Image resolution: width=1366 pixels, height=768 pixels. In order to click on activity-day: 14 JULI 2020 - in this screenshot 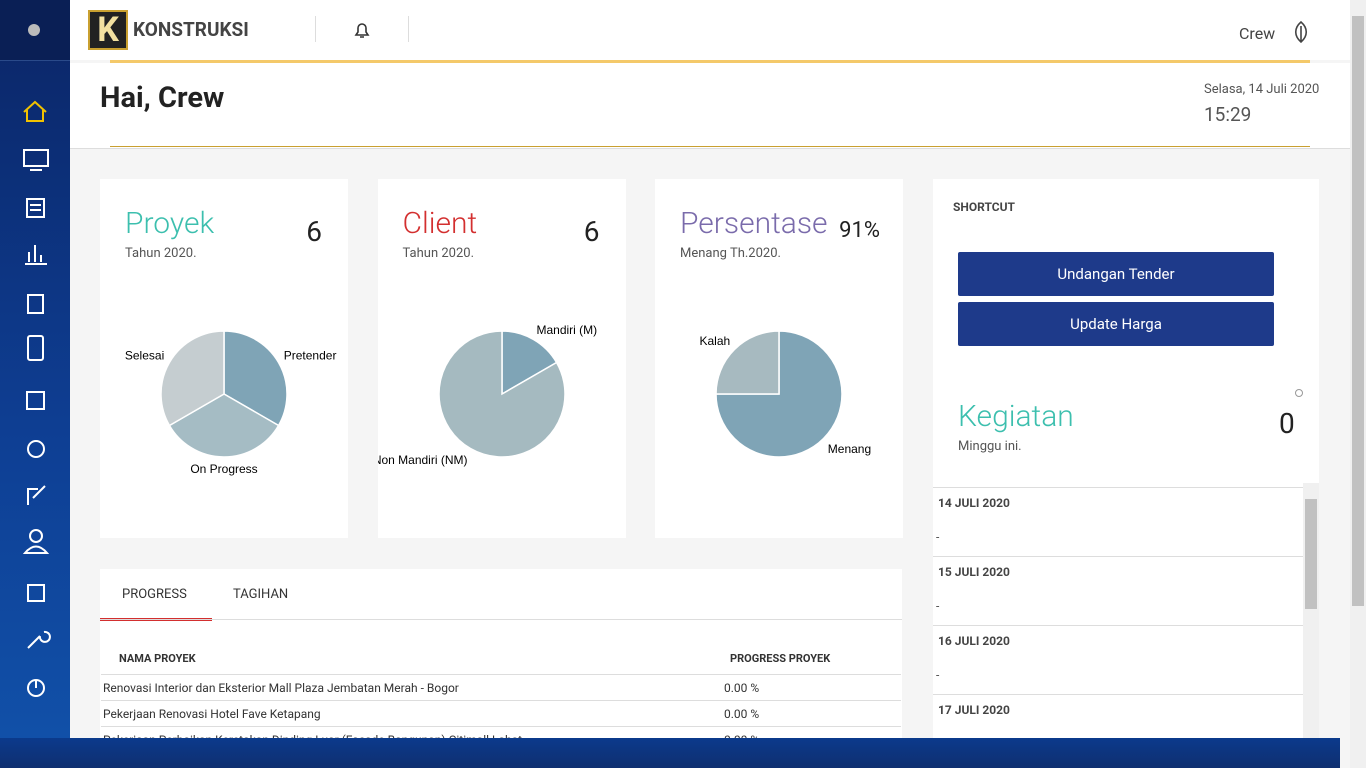, I will do `click(1118, 521)`.